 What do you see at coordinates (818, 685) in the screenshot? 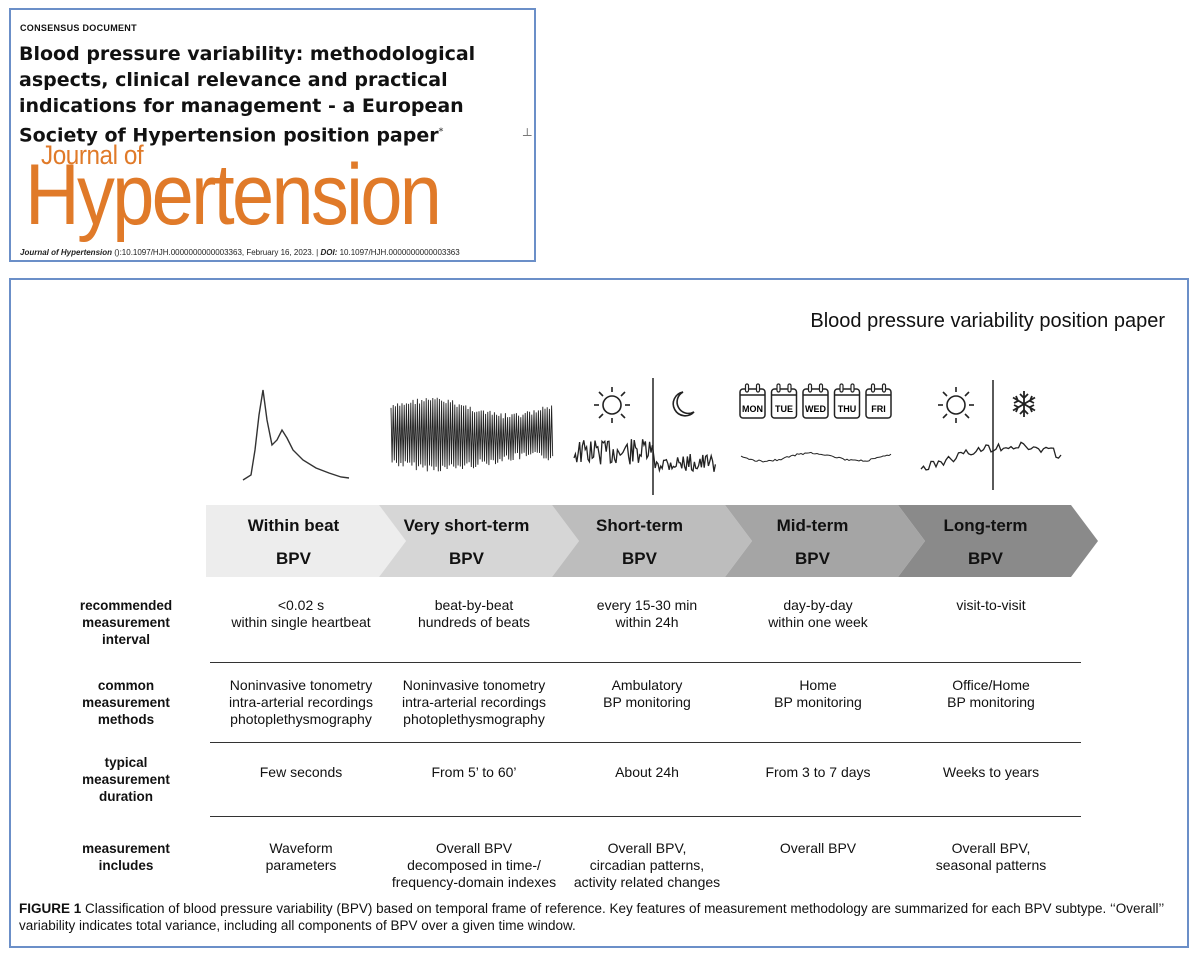
I see `cell-line: Home` at bounding box center [818, 685].